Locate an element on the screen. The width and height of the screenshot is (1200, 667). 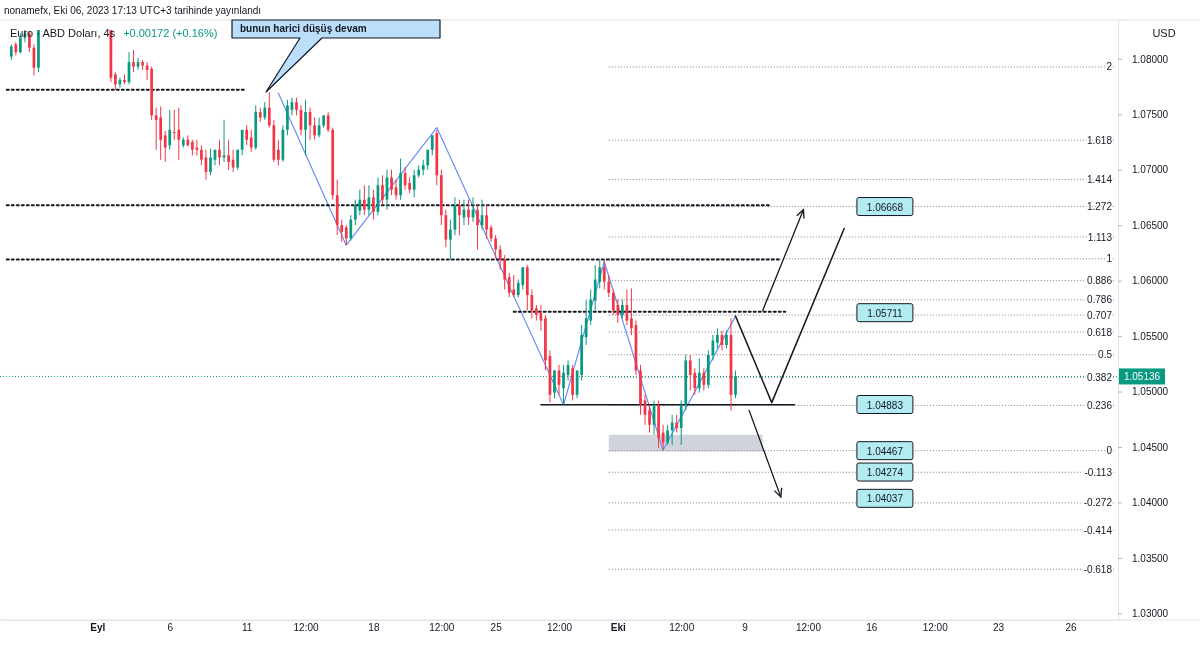
annotation: 0.618 is located at coordinates (1099, 332).